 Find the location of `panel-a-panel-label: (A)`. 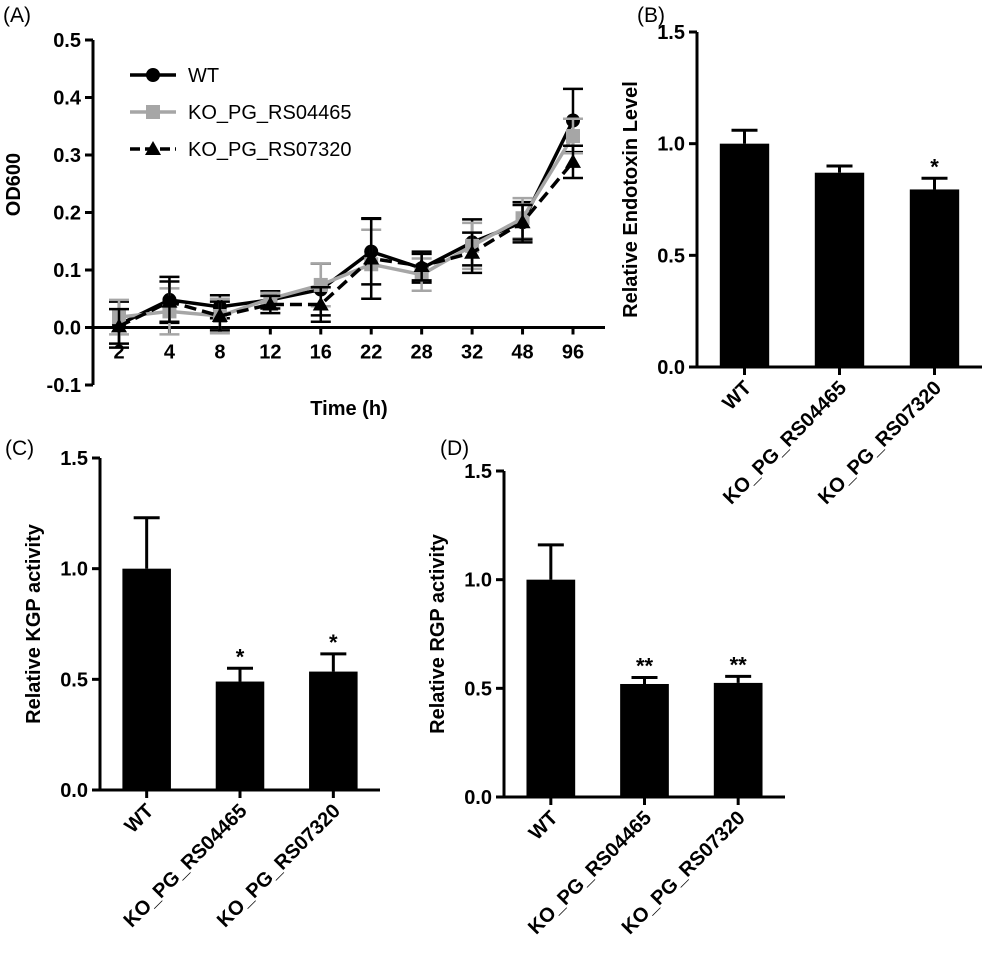

panel-a-panel-label: (A) is located at coordinates (17, 15).